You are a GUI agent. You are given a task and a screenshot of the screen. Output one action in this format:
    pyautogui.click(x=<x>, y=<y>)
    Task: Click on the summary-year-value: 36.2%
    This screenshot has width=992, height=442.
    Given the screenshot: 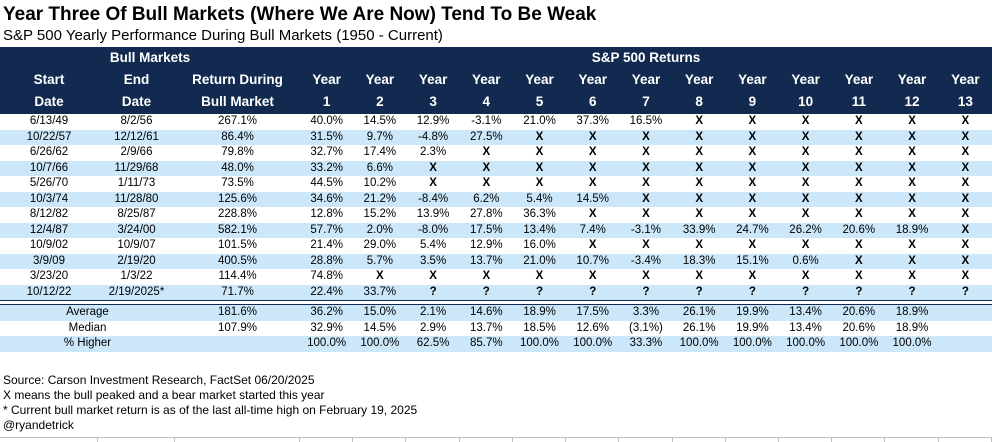 What is the action you would take?
    pyautogui.click(x=327, y=312)
    